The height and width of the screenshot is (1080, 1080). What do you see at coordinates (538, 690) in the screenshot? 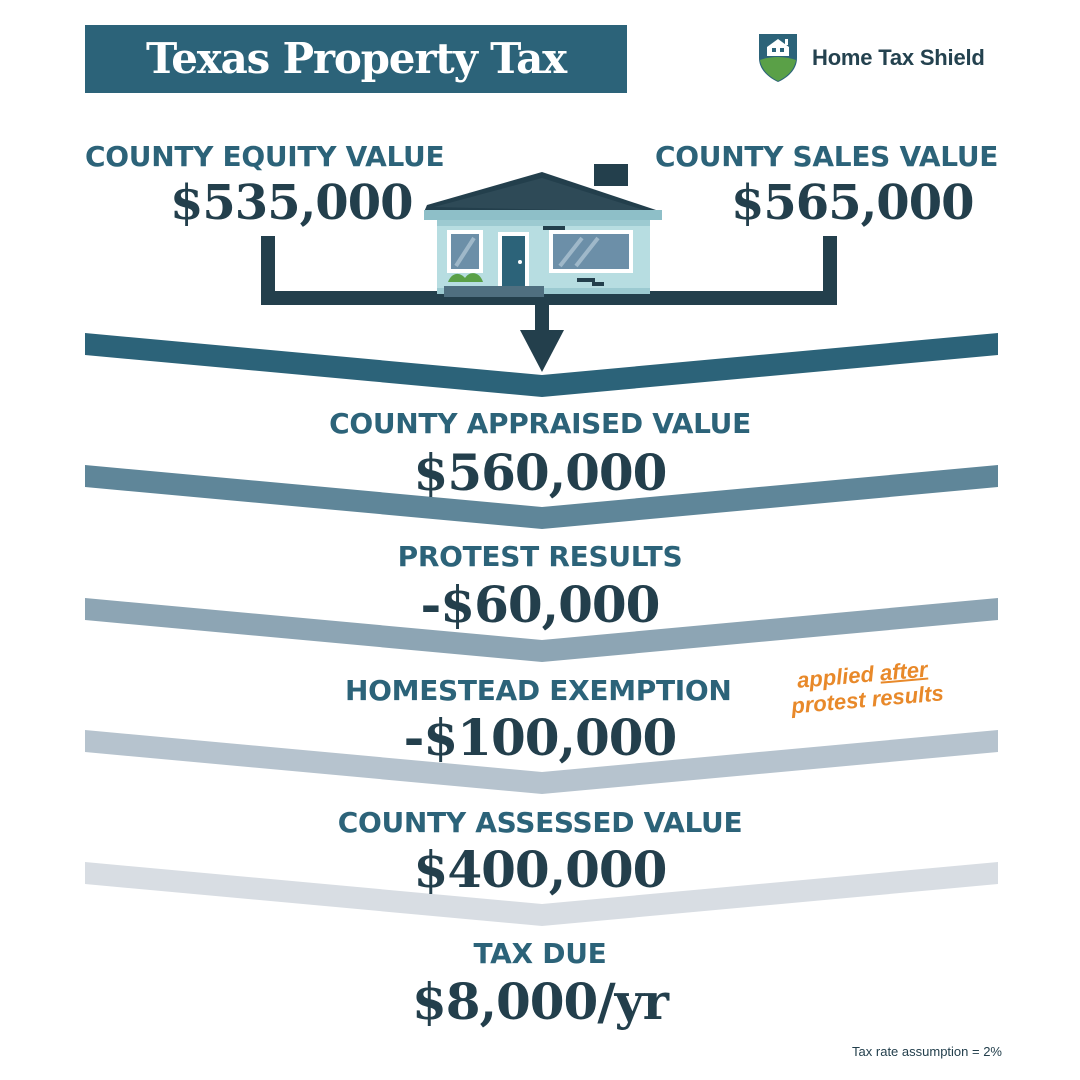
I see `homestead-label: HOMESTEAD EXEMPTION` at bounding box center [538, 690].